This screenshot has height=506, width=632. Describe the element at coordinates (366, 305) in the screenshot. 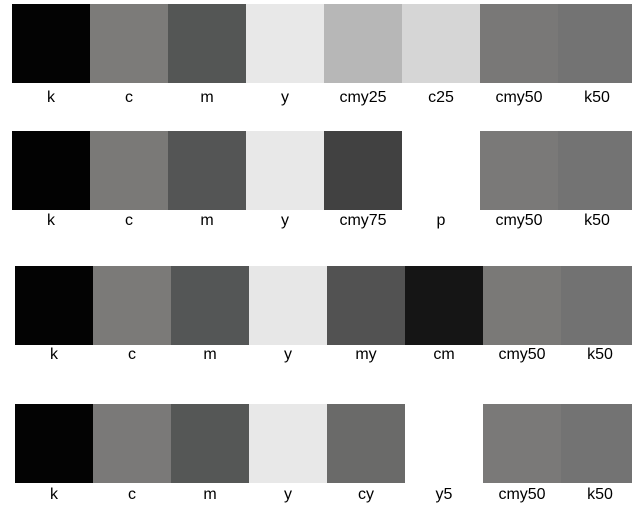

I see `color-swatch-my` at that location.